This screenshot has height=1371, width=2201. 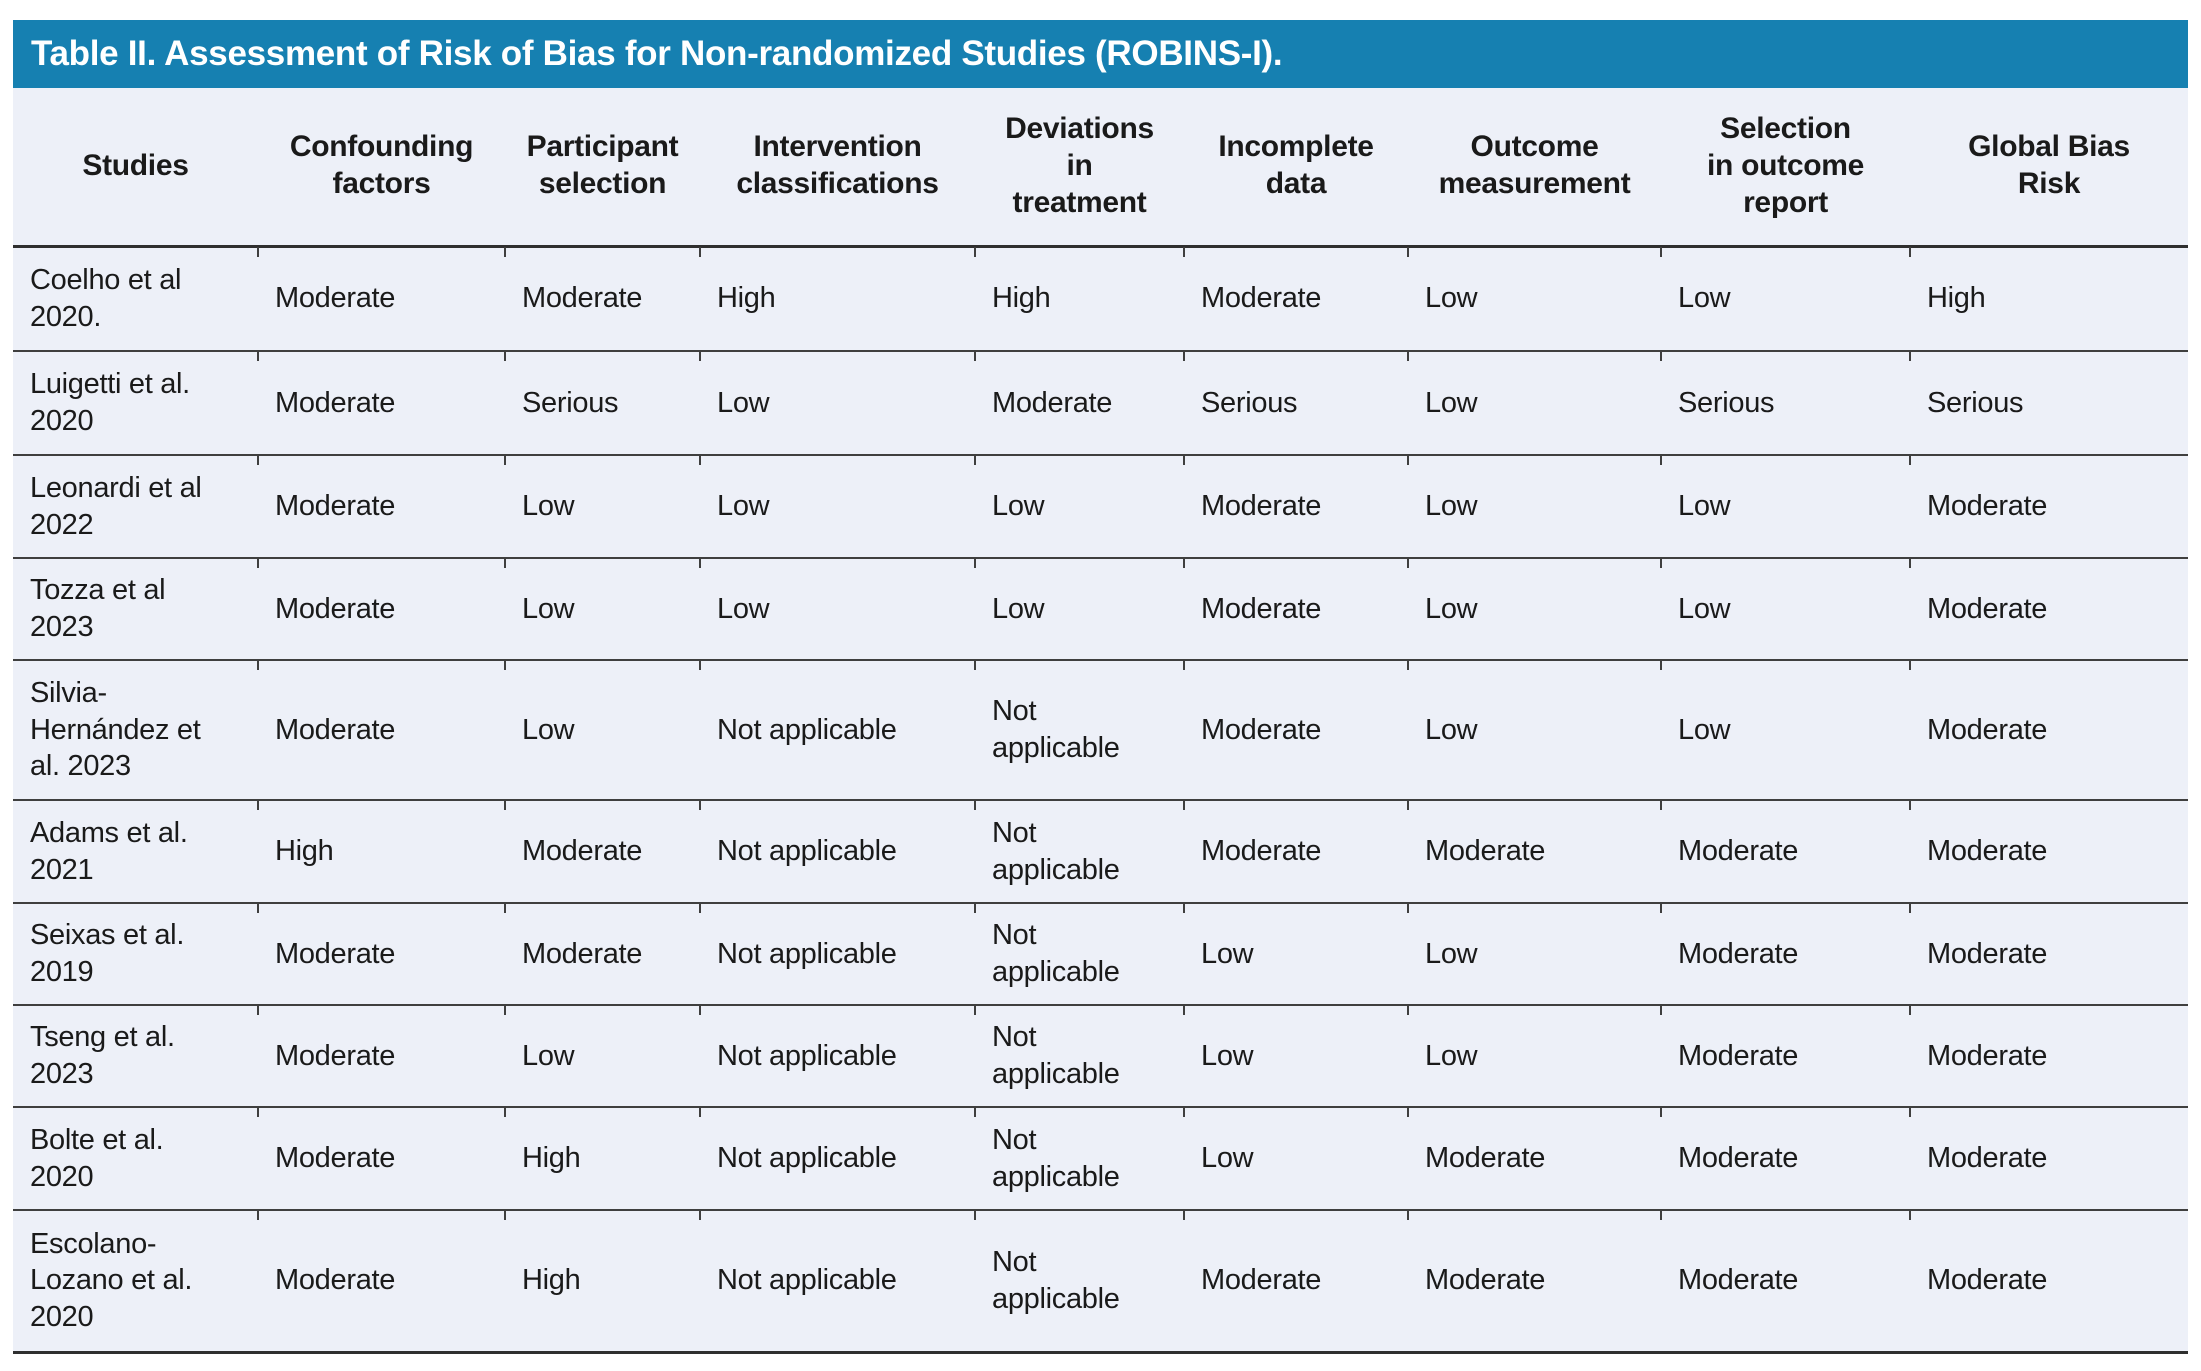 What do you see at coordinates (106, 298) in the screenshot?
I see `study-name: Coelho et al 2020.` at bounding box center [106, 298].